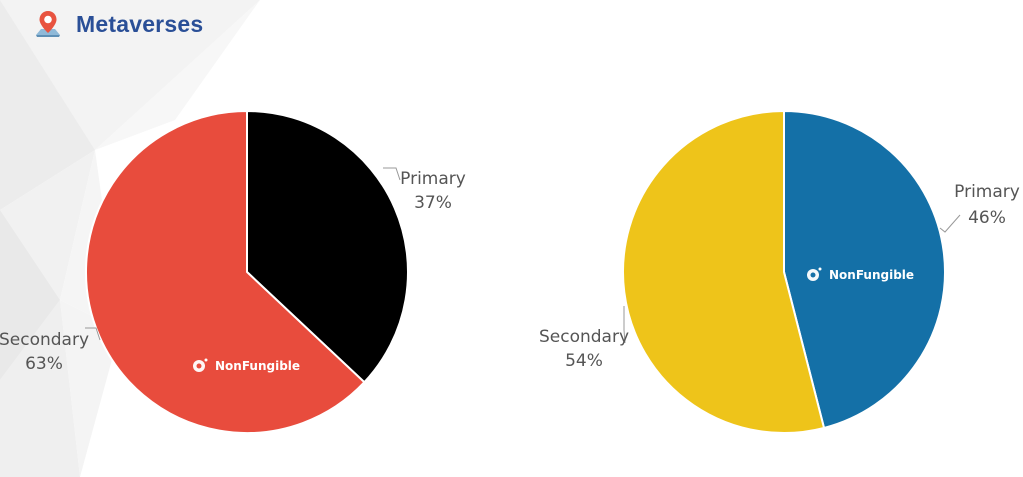  Describe the element at coordinates (433, 203) in the screenshot. I see `pie1-value-primary: 37%` at that location.